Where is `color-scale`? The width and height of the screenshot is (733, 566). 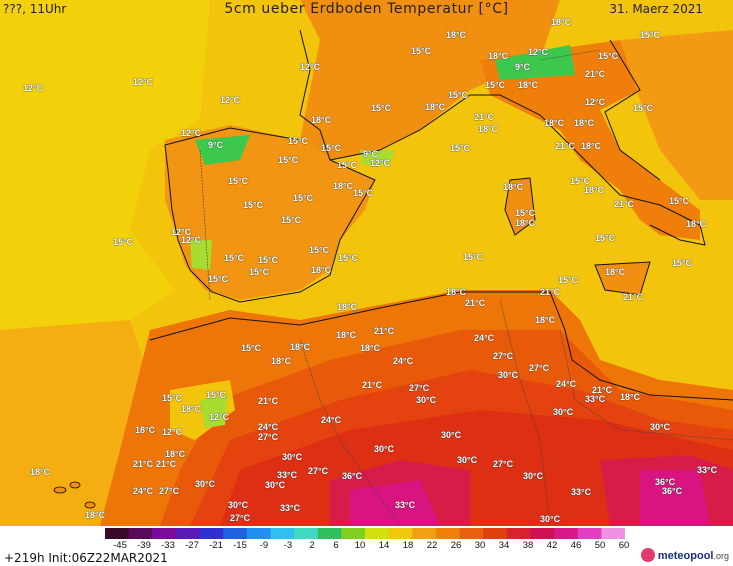
color-scale is located at coordinates (365, 533).